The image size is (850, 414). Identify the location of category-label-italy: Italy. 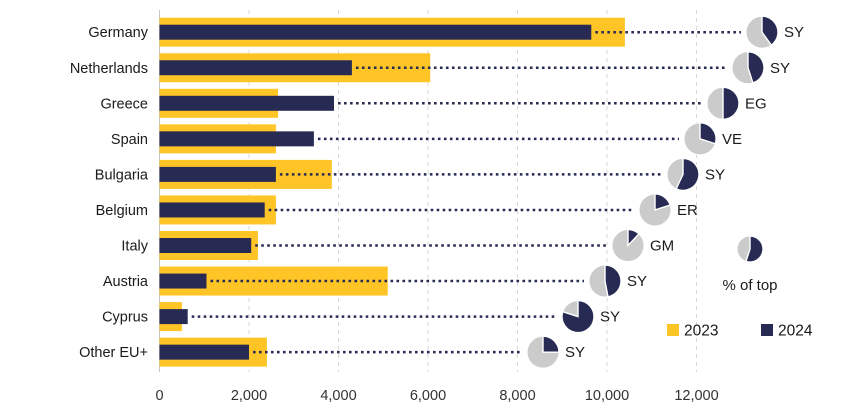
(134, 247).